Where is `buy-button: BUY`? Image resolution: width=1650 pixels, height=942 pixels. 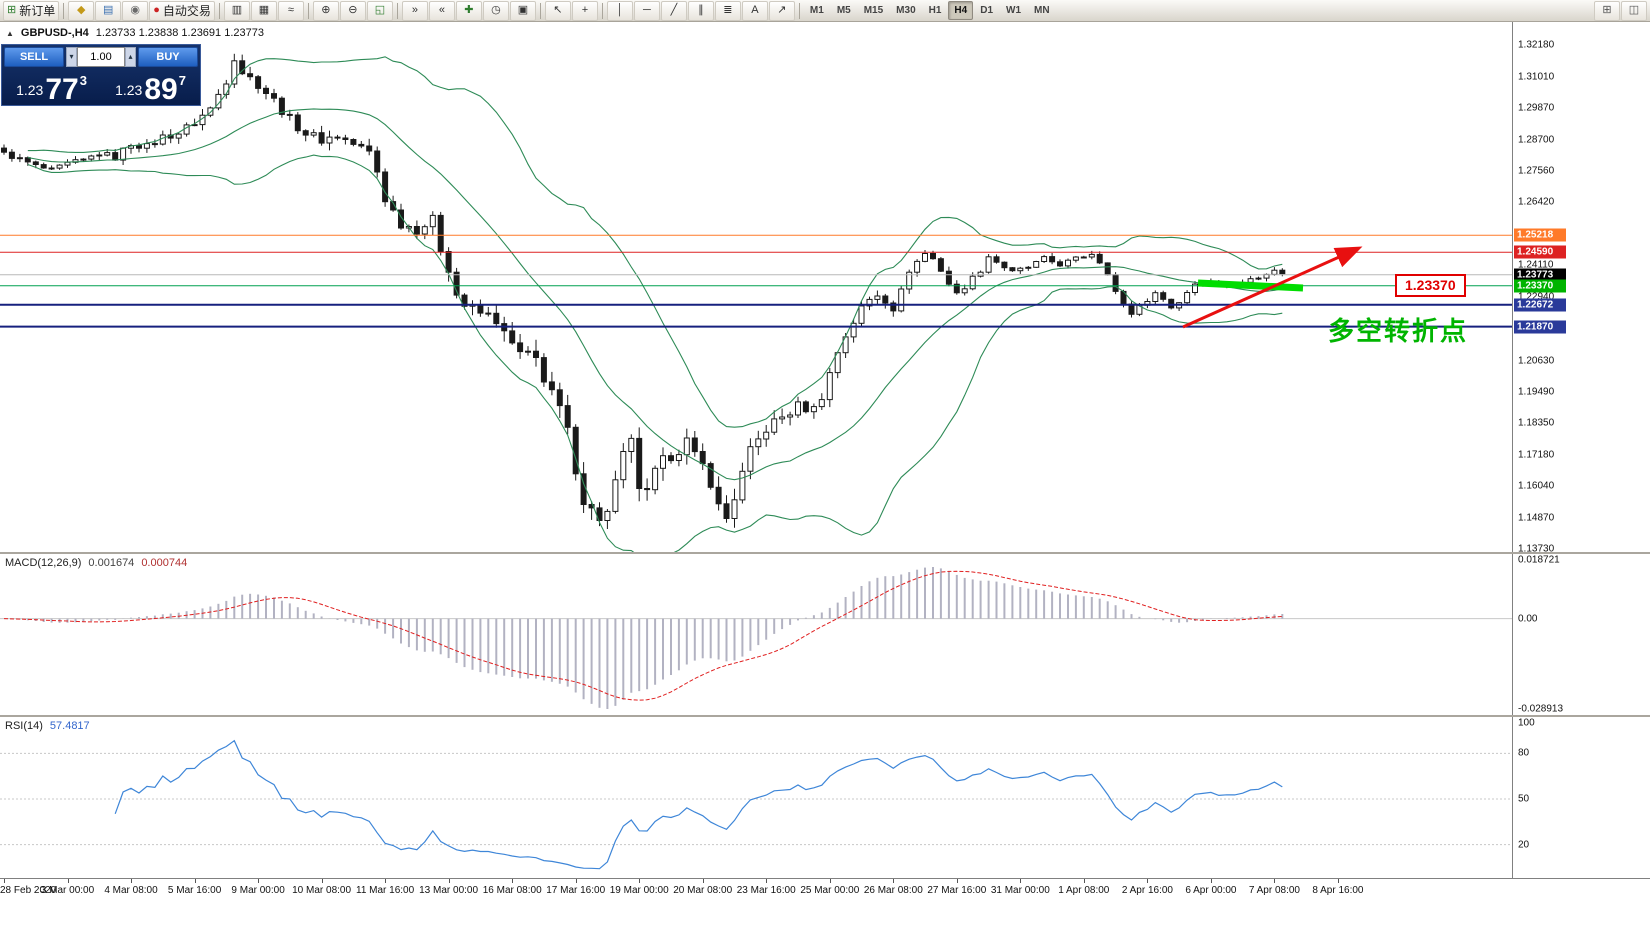 buy-button: BUY is located at coordinates (168, 57).